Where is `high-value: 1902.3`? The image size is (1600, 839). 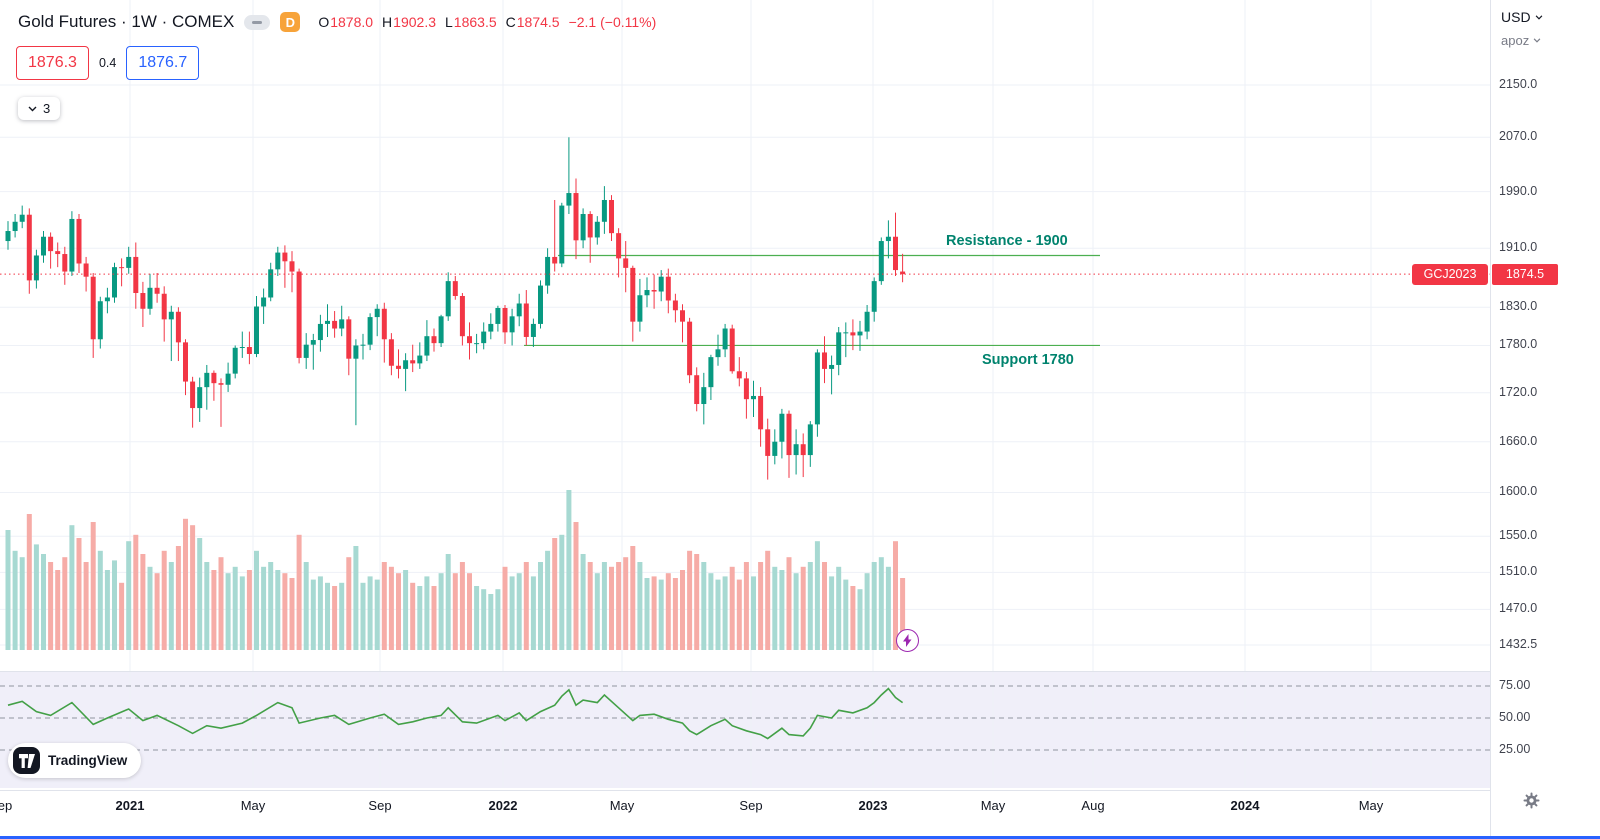 high-value: 1902.3 is located at coordinates (414, 22).